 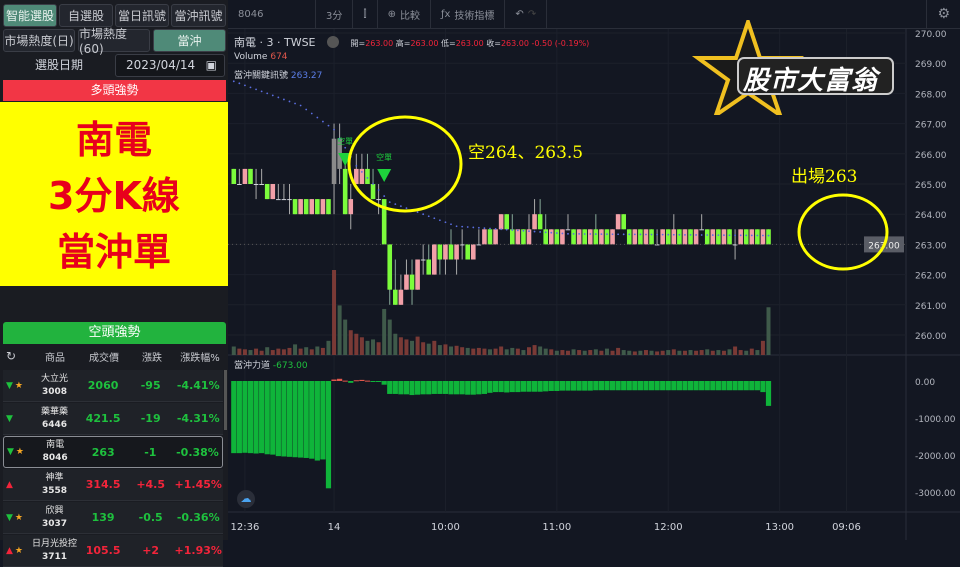 I want to click on brand-cloud-icon: ☁, so click(x=246, y=499).